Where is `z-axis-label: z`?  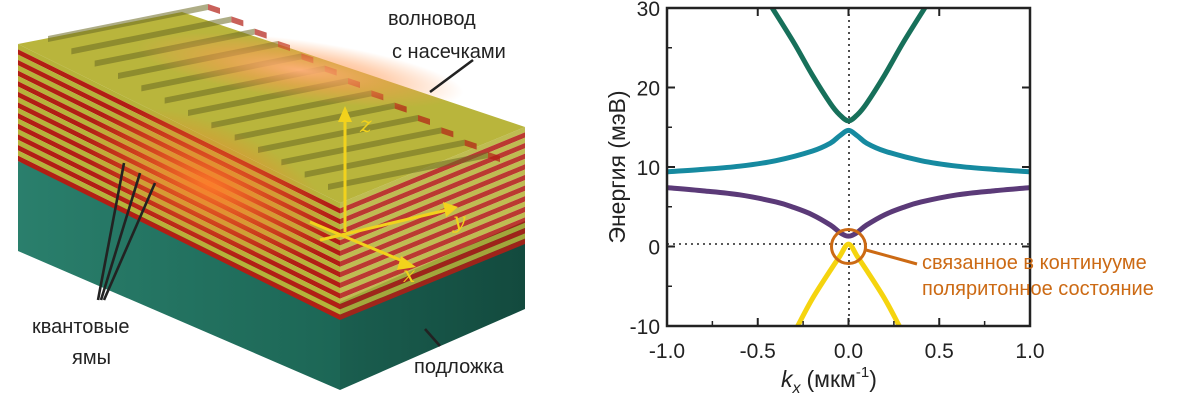
z-axis-label: z is located at coordinates (365, 125).